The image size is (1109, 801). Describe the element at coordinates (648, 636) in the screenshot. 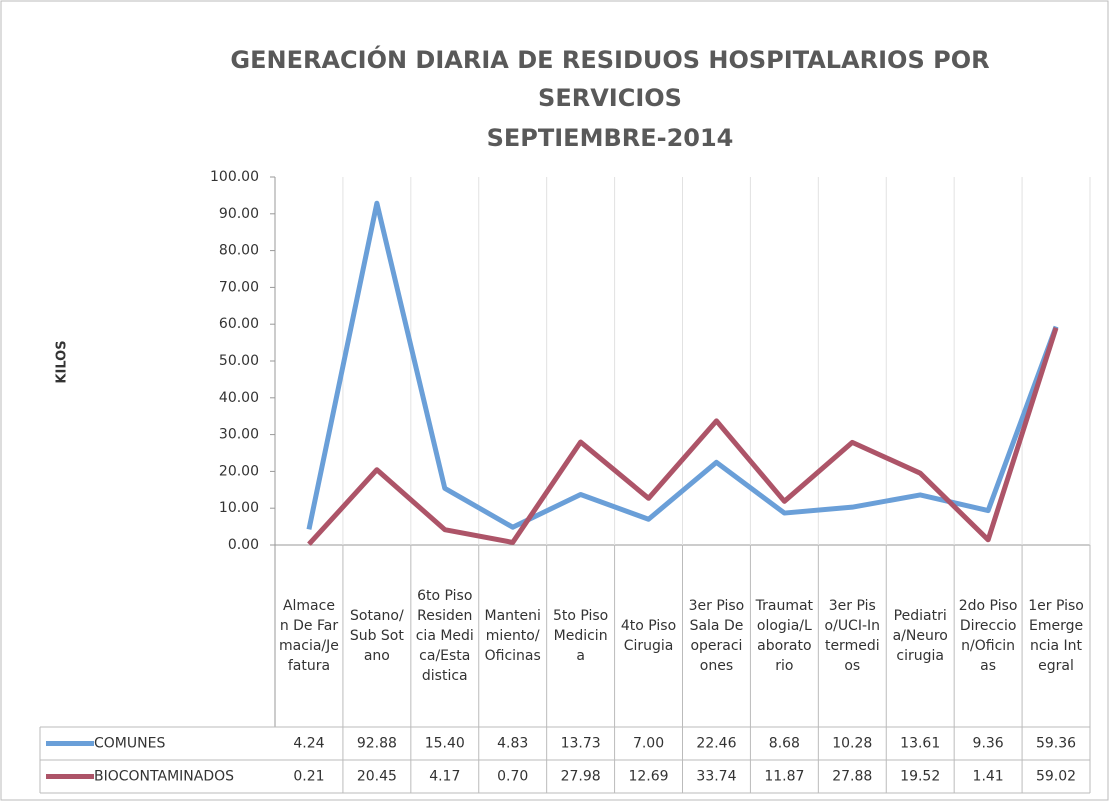

I see `category-label: 4to Piso Cirugia` at that location.